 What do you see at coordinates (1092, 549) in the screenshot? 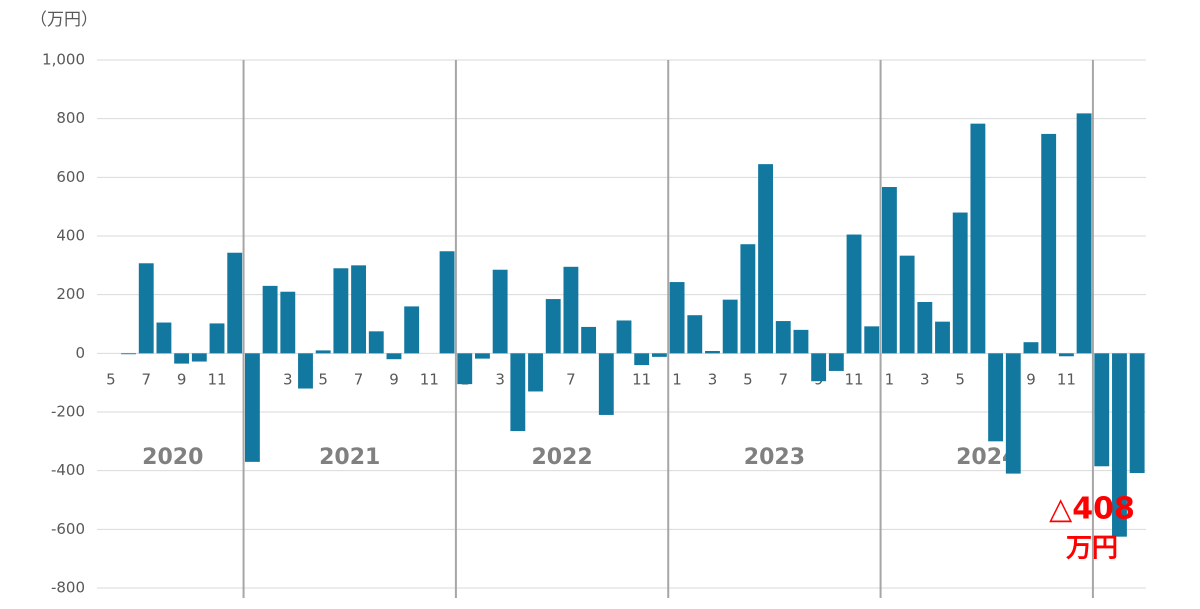
I see `annotation: 万円` at bounding box center [1092, 549].